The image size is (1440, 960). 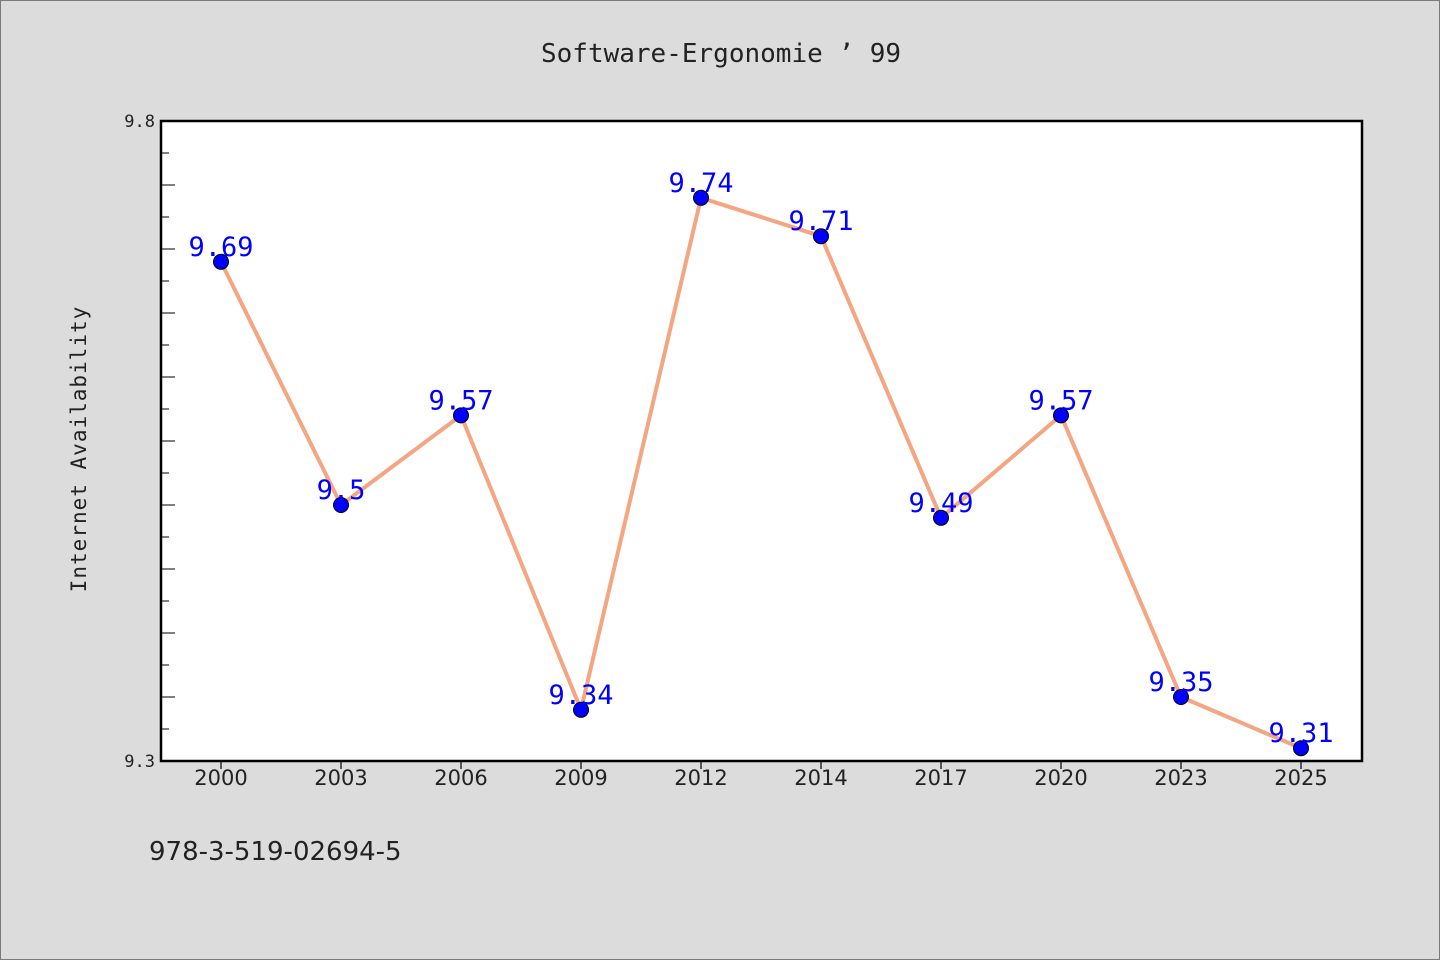 What do you see at coordinates (220, 778) in the screenshot?
I see `x-tick-label: 2000` at bounding box center [220, 778].